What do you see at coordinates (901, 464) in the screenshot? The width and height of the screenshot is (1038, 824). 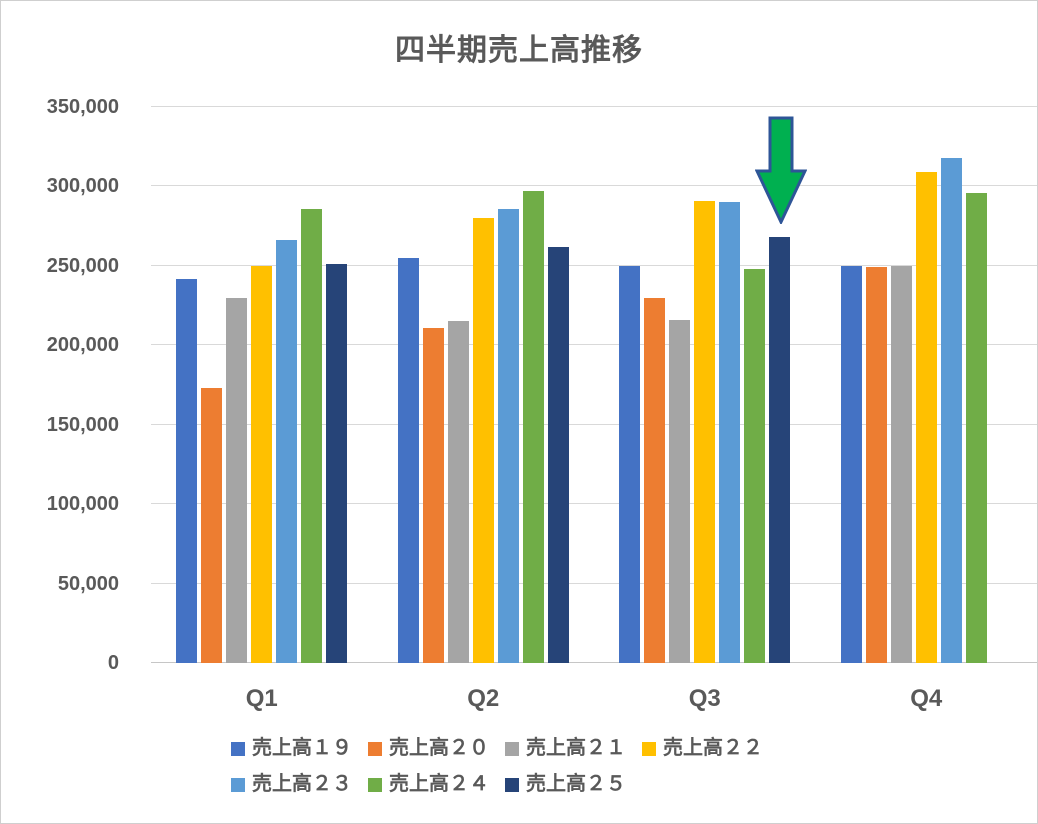 I see `bar-q4-sales21` at bounding box center [901, 464].